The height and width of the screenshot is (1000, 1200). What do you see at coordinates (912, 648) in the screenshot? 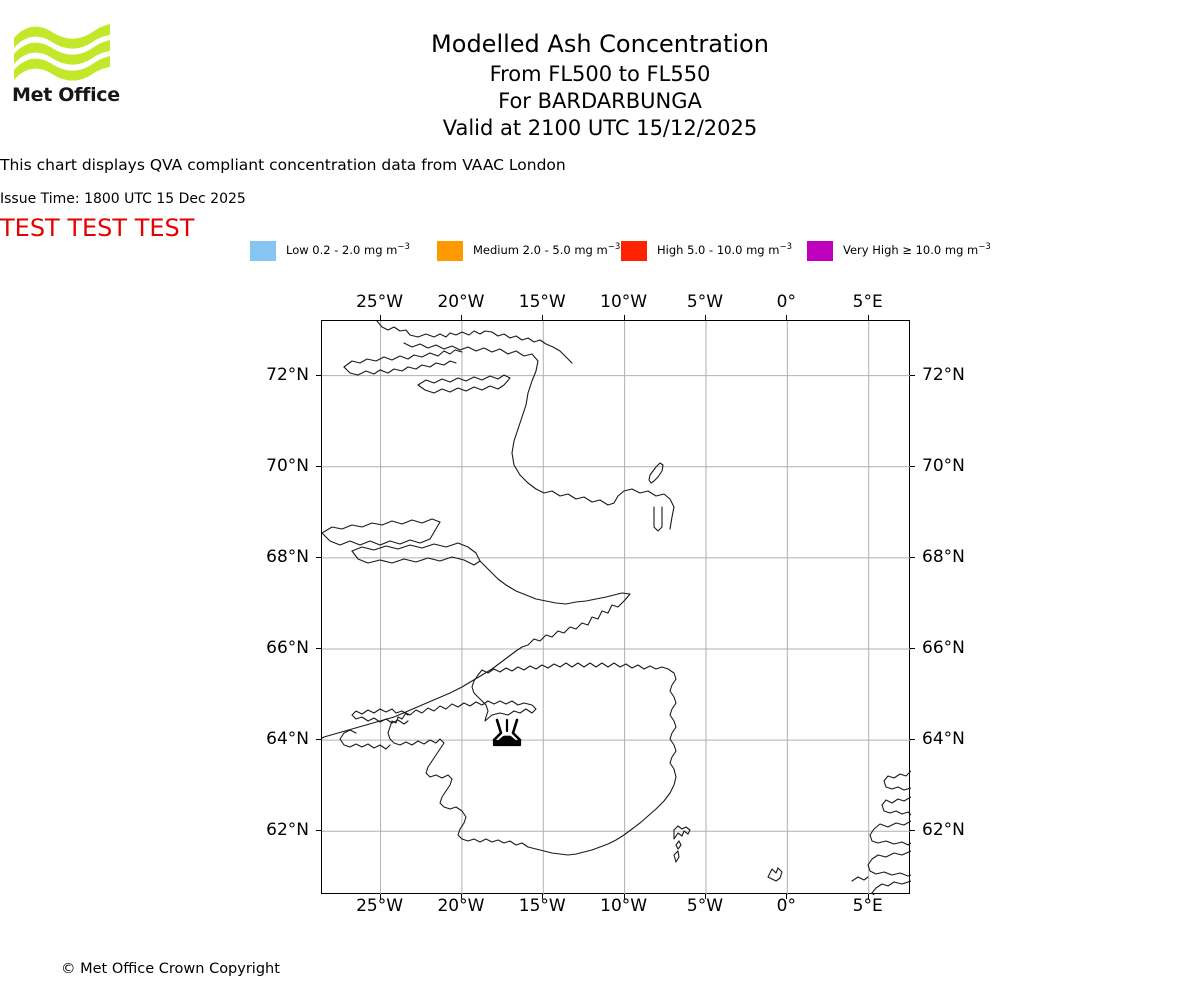
I see `lat-tickmark-right-66°N` at bounding box center [912, 648].